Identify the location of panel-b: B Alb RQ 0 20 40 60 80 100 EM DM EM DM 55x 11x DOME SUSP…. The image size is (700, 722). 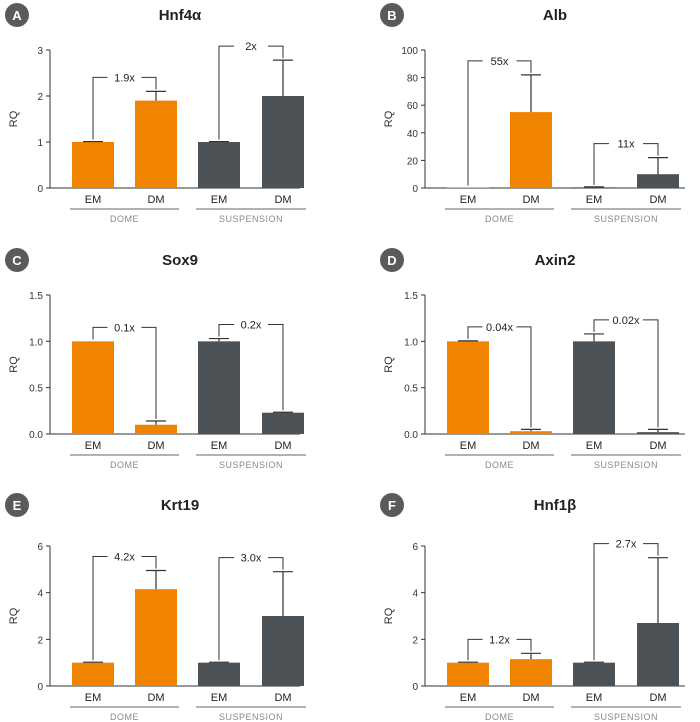
(532, 113).